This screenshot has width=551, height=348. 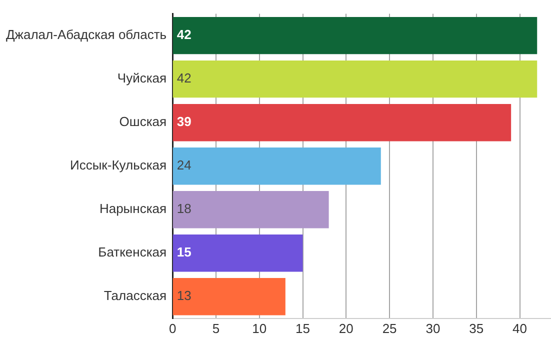 I want to click on x-tick-label: 35, so click(x=476, y=328).